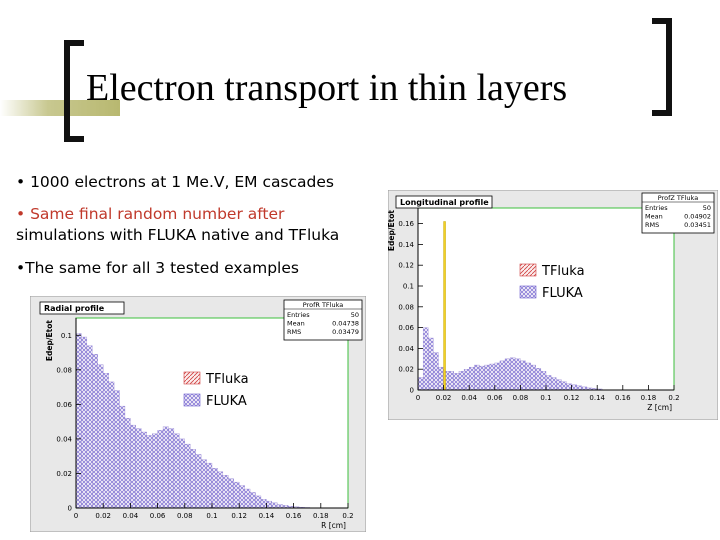 The width and height of the screenshot is (720, 540). I want to click on bullet-2-line-1: • Same final random number after, so click(150, 214).